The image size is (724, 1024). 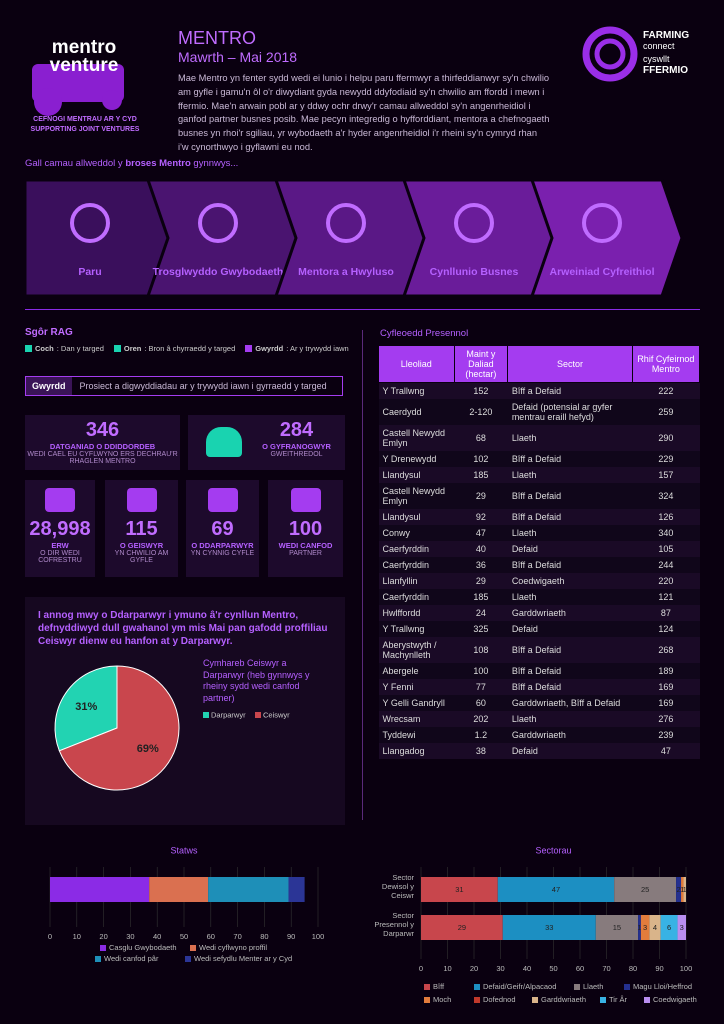 What do you see at coordinates (655, 927) in the screenshot?
I see `value-label: 4` at bounding box center [655, 927].